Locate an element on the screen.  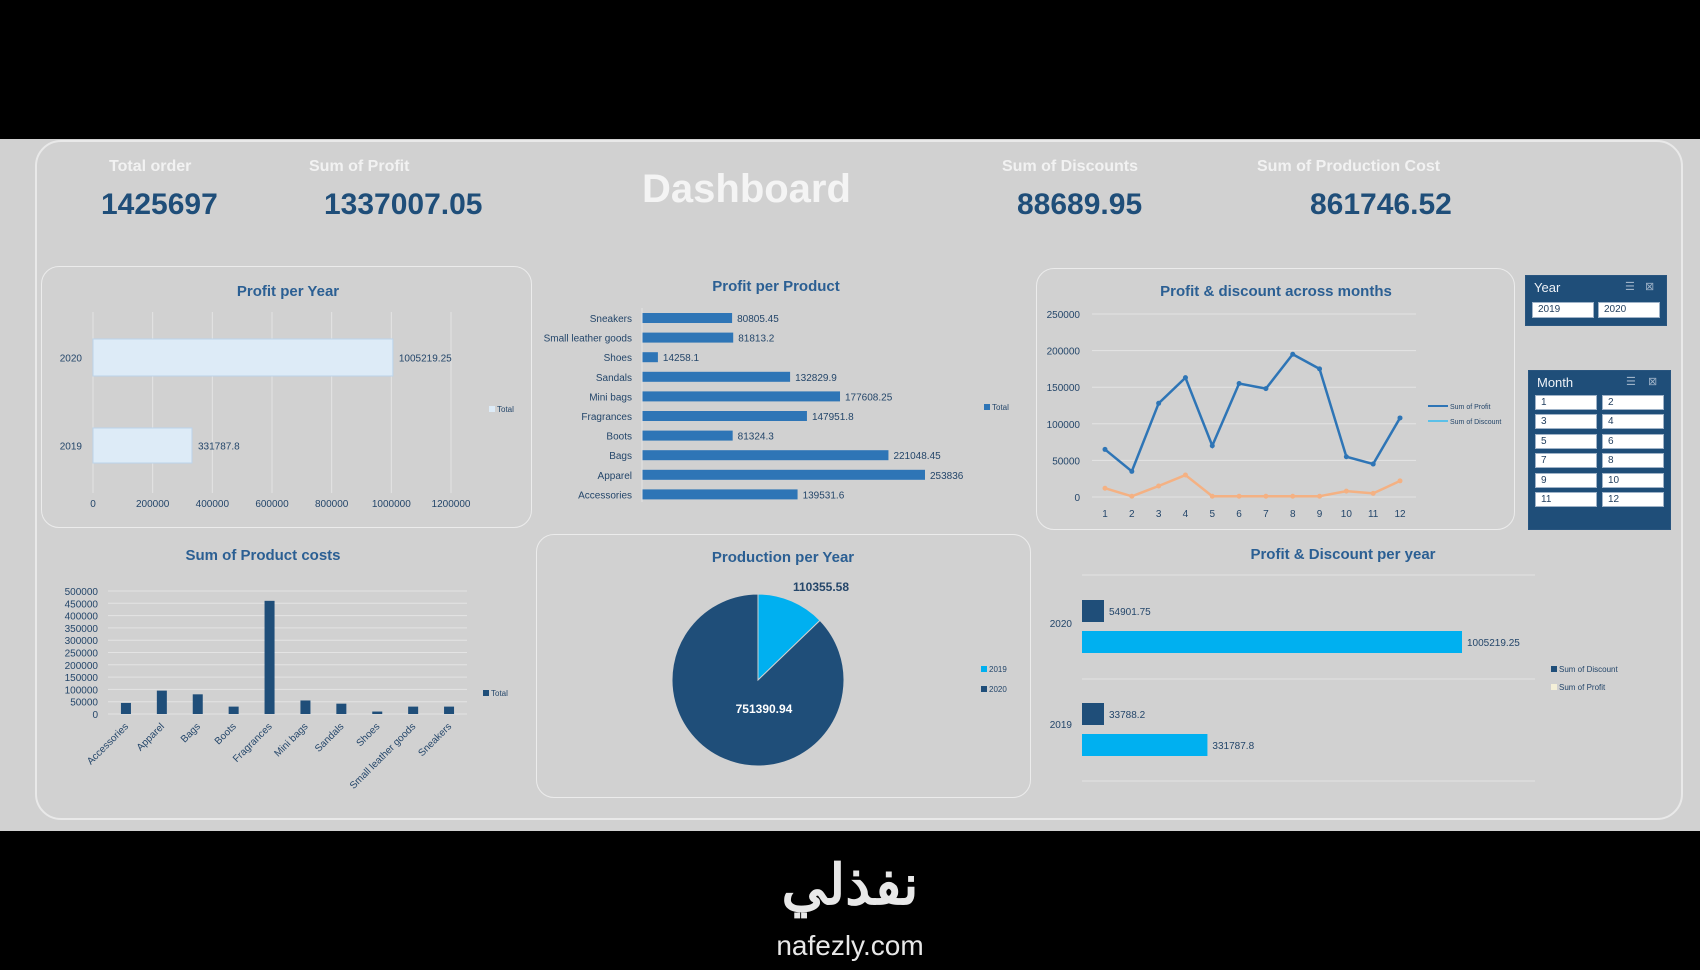
month-slicer-item: 10 is located at coordinates (1633, 480).